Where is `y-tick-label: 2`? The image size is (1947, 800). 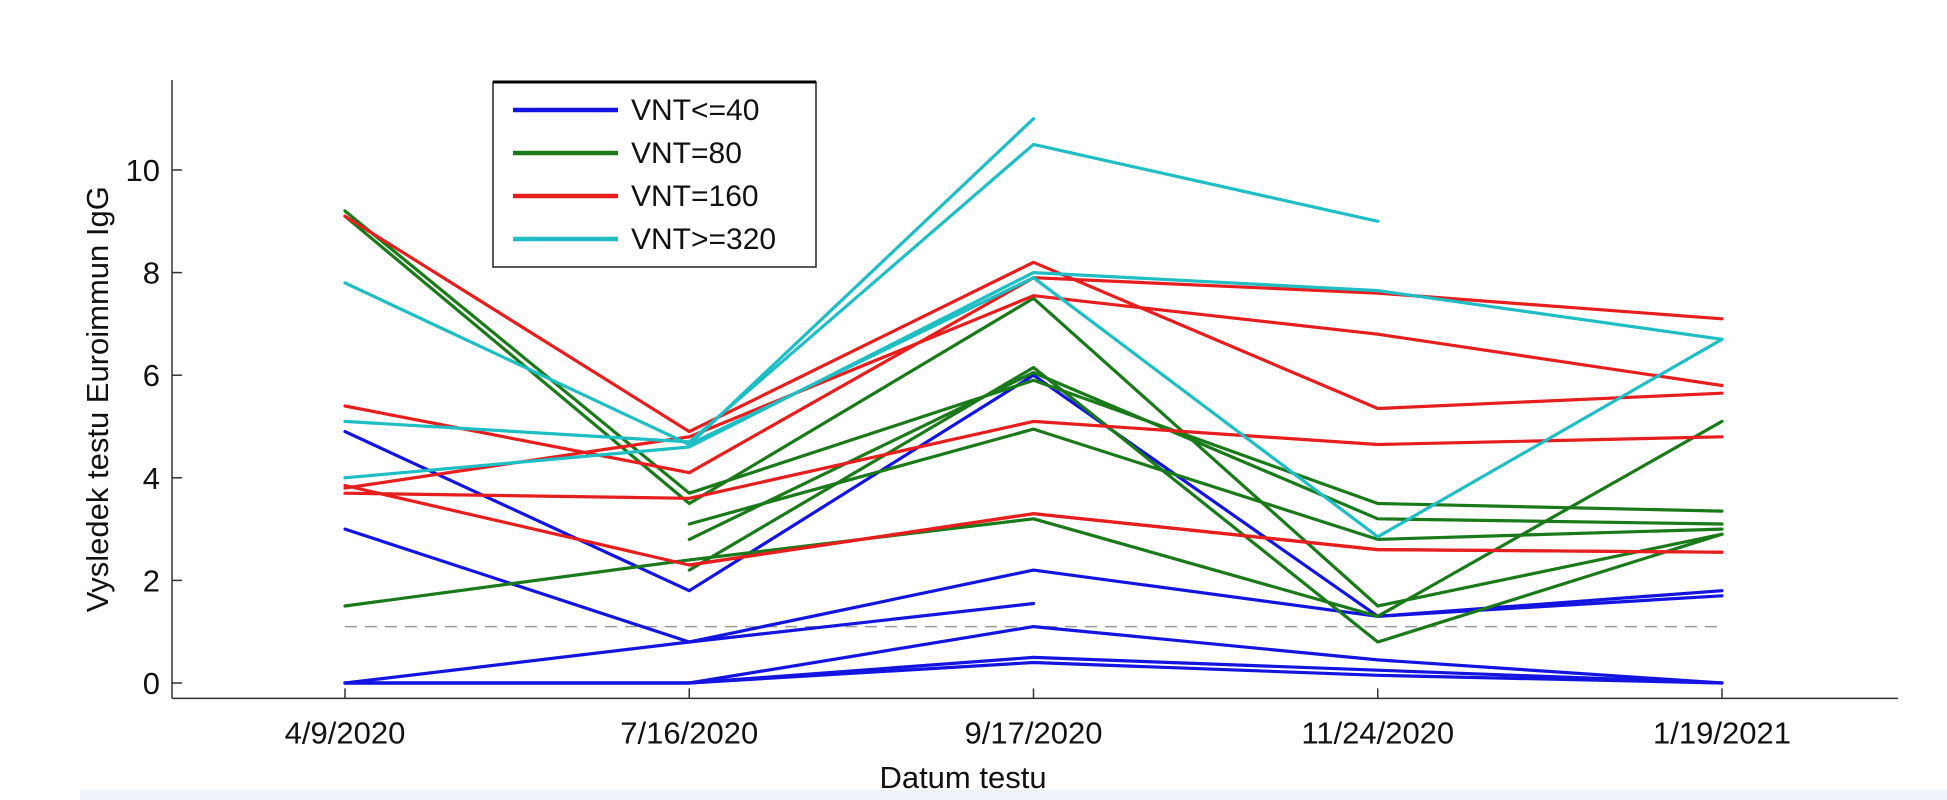
y-tick-label: 2 is located at coordinates (151, 580).